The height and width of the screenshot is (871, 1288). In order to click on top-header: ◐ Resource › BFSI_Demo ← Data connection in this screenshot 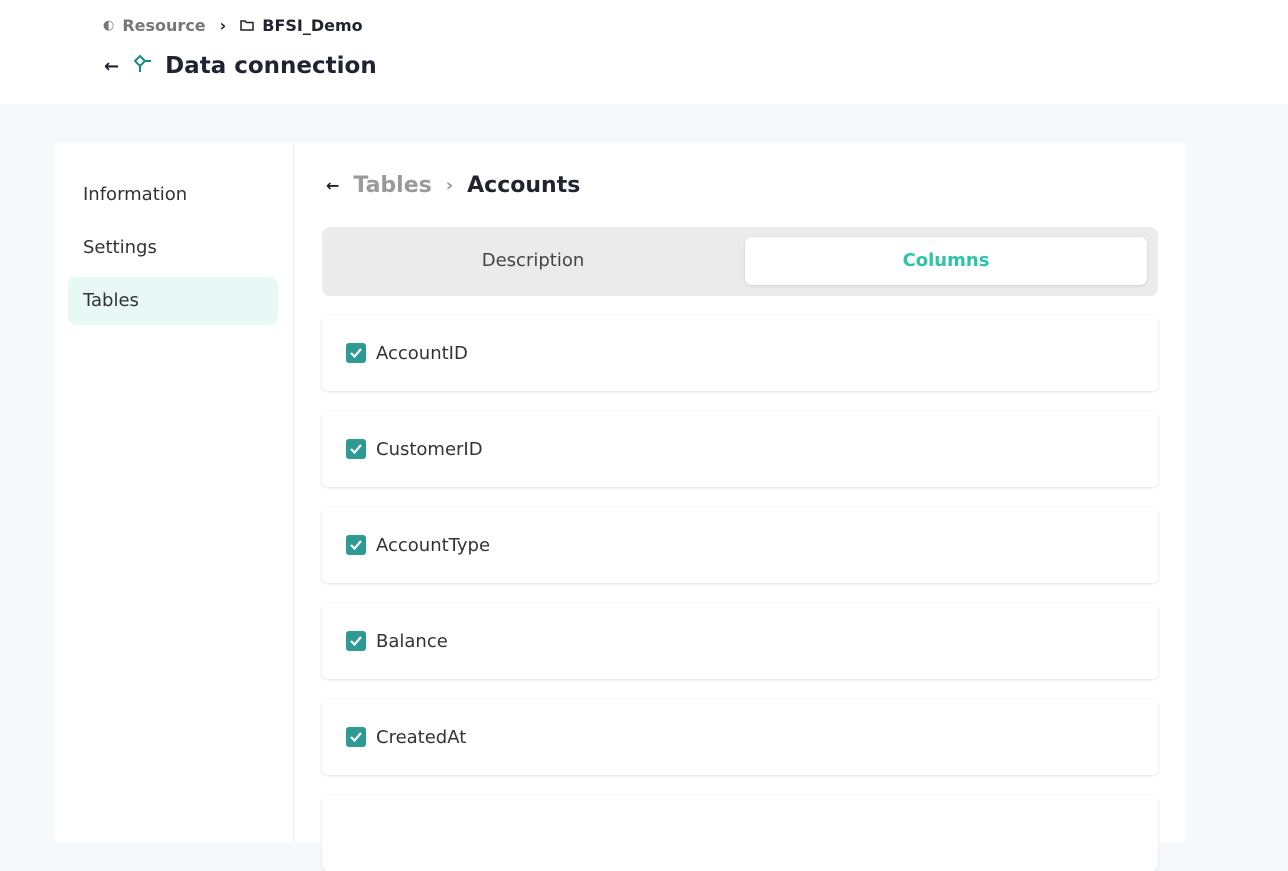, I will do `click(644, 52)`.